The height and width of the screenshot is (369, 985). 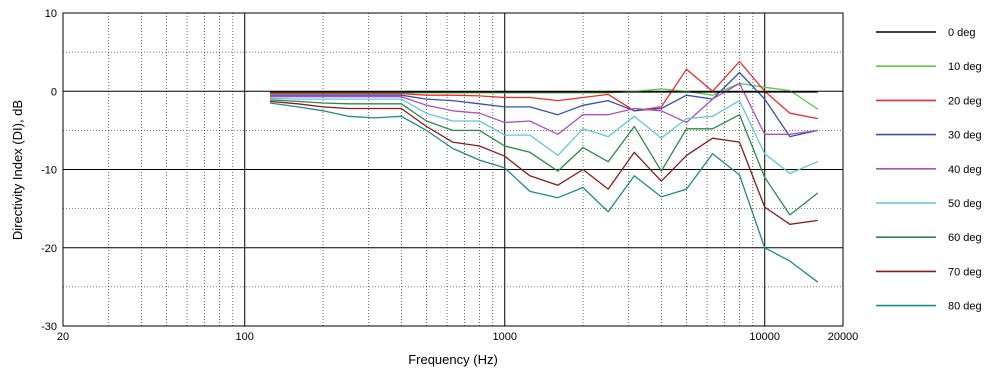 What do you see at coordinates (965, 204) in the screenshot?
I see `legend-label: 50 deg` at bounding box center [965, 204].